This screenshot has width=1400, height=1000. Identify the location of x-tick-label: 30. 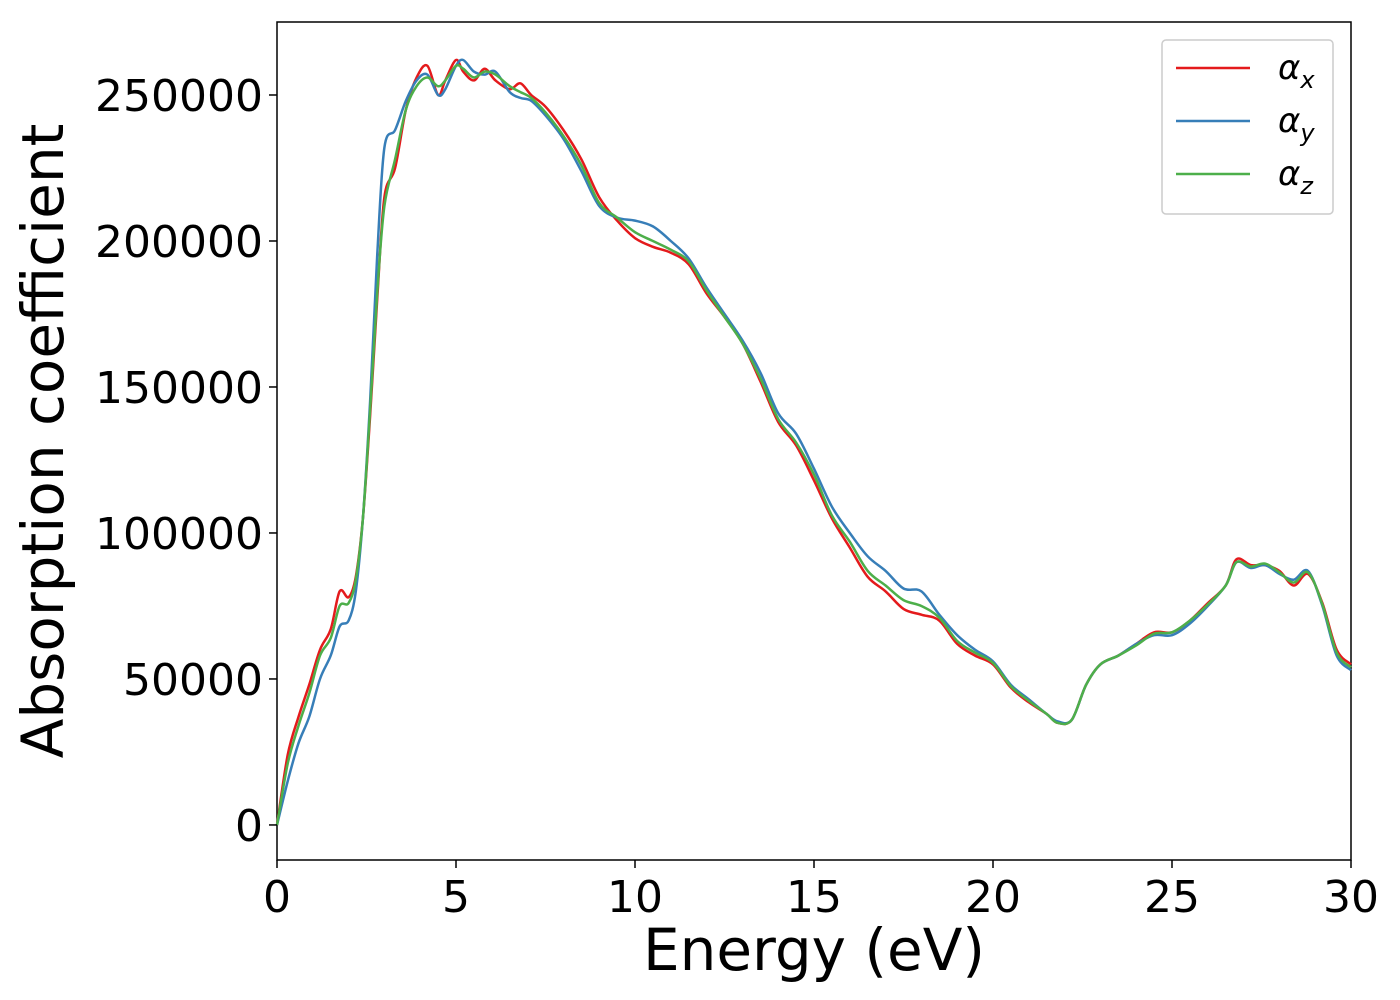
(1351, 897).